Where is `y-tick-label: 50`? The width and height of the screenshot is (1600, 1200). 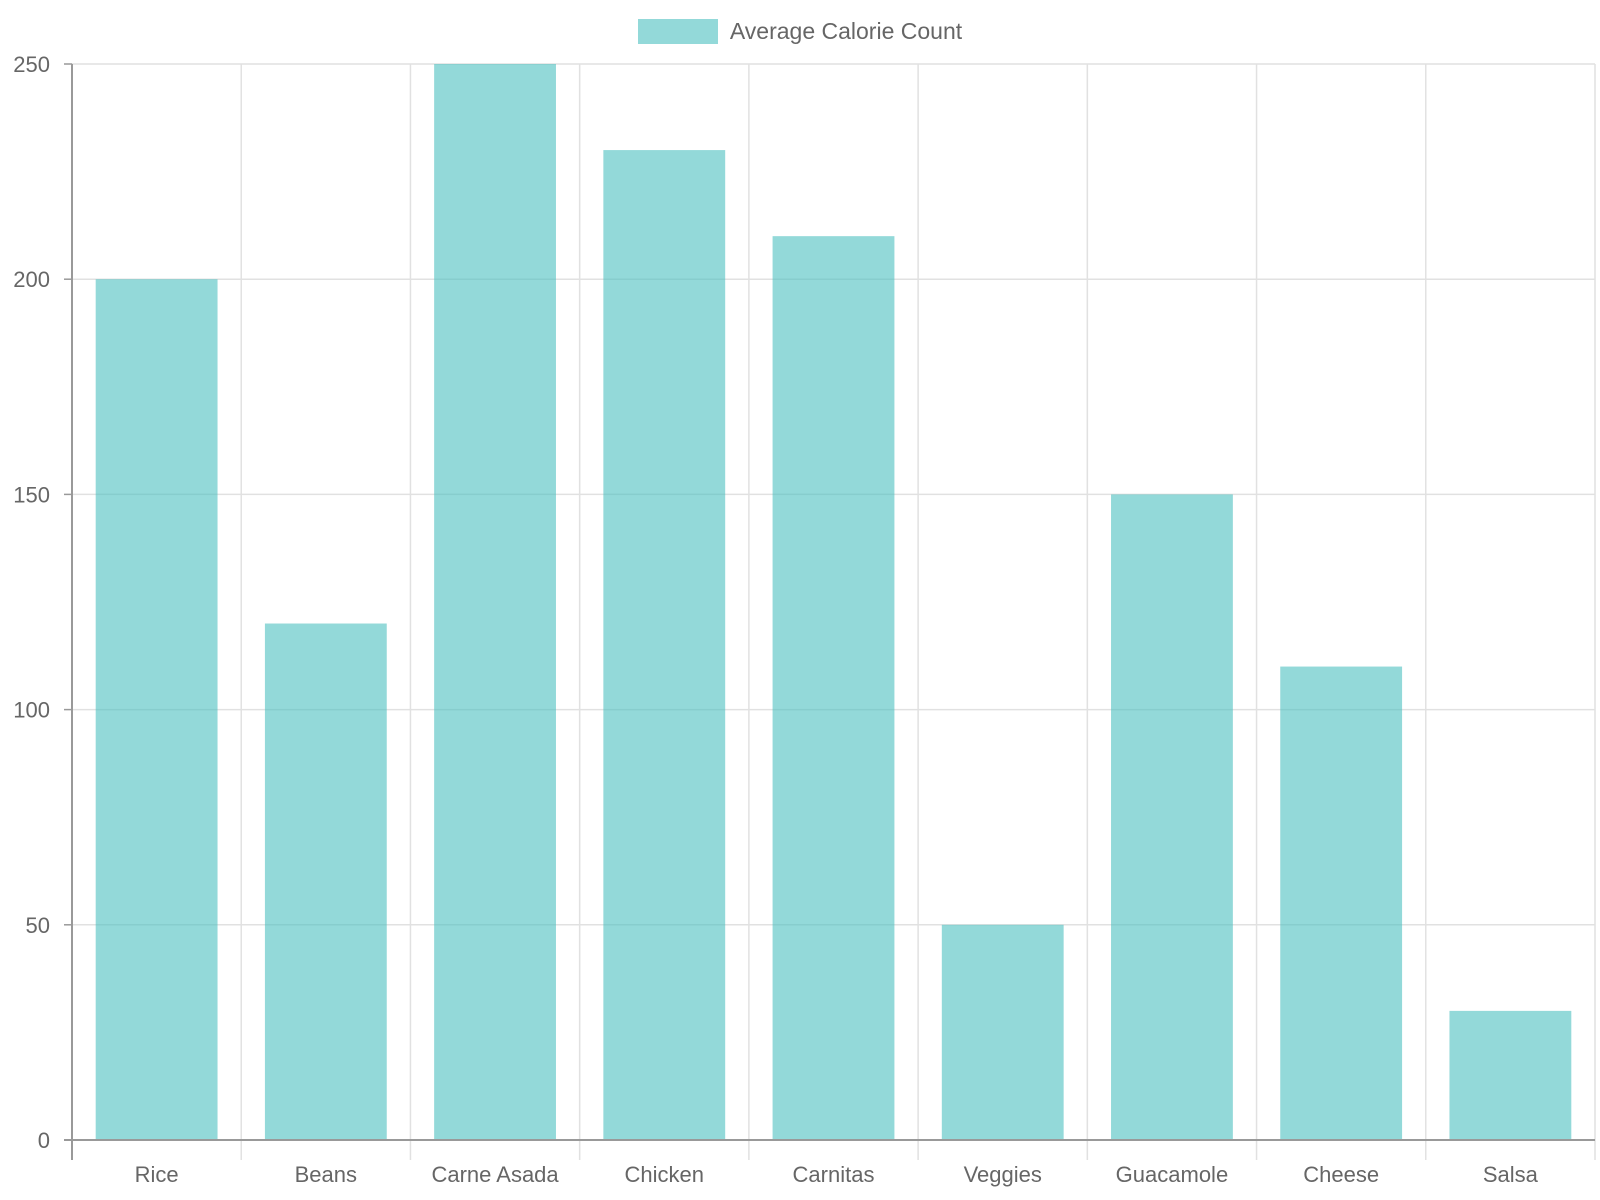
y-tick-label: 50 is located at coordinates (38, 925).